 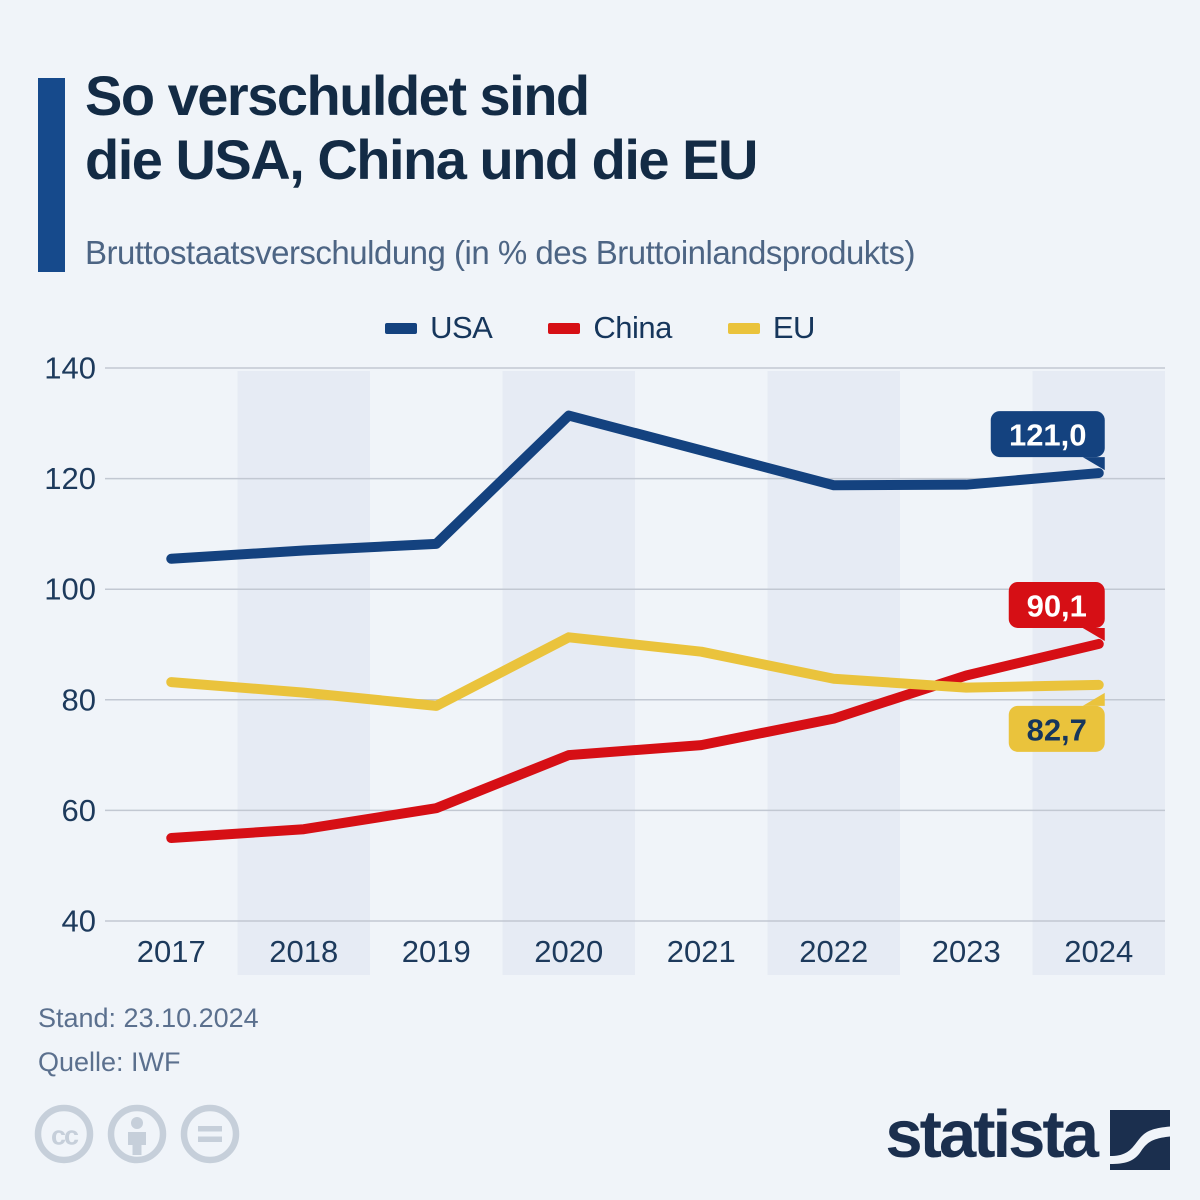 I want to click on footnote: Stand: 23.10.2024 Quelle: IWF, so click(x=148, y=1040).